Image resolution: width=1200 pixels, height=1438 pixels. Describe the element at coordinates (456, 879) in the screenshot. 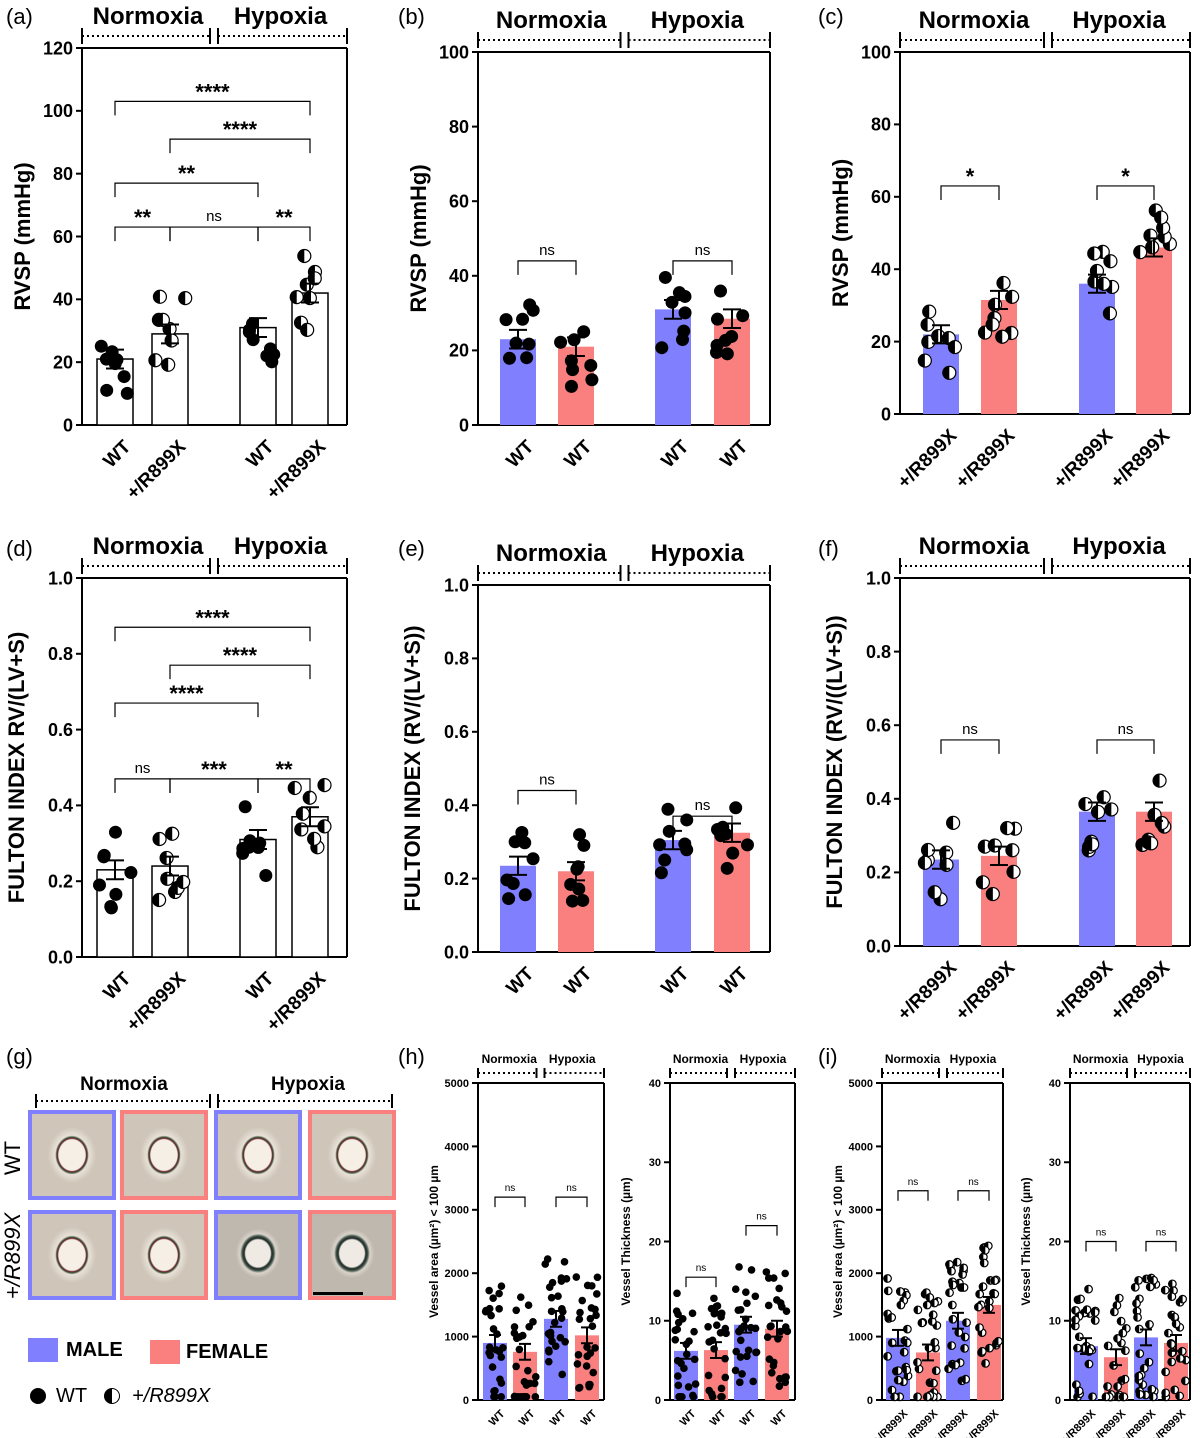

I see `y-tick-label: 0.2` at that location.